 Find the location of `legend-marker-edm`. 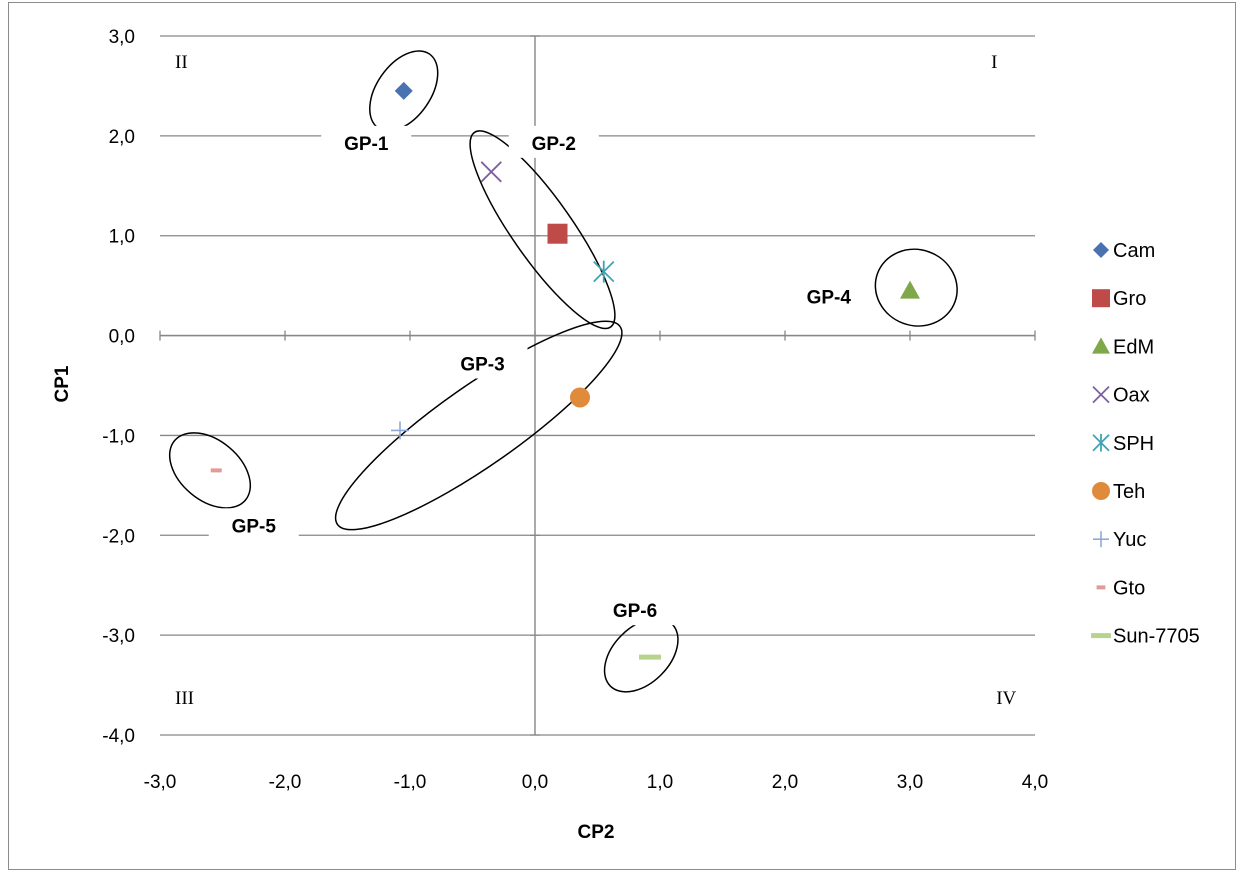

legend-marker-edm is located at coordinates (1101, 345).